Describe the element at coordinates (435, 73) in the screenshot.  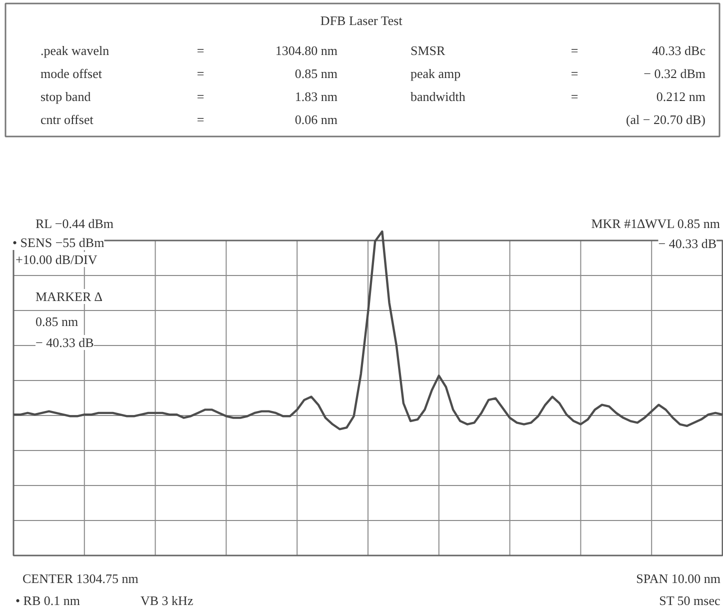
I see `text: peak amp` at that location.